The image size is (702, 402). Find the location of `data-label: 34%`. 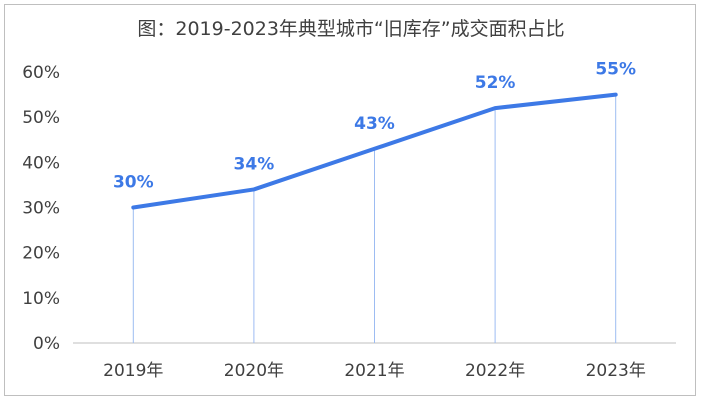

data-label: 34% is located at coordinates (254, 164).